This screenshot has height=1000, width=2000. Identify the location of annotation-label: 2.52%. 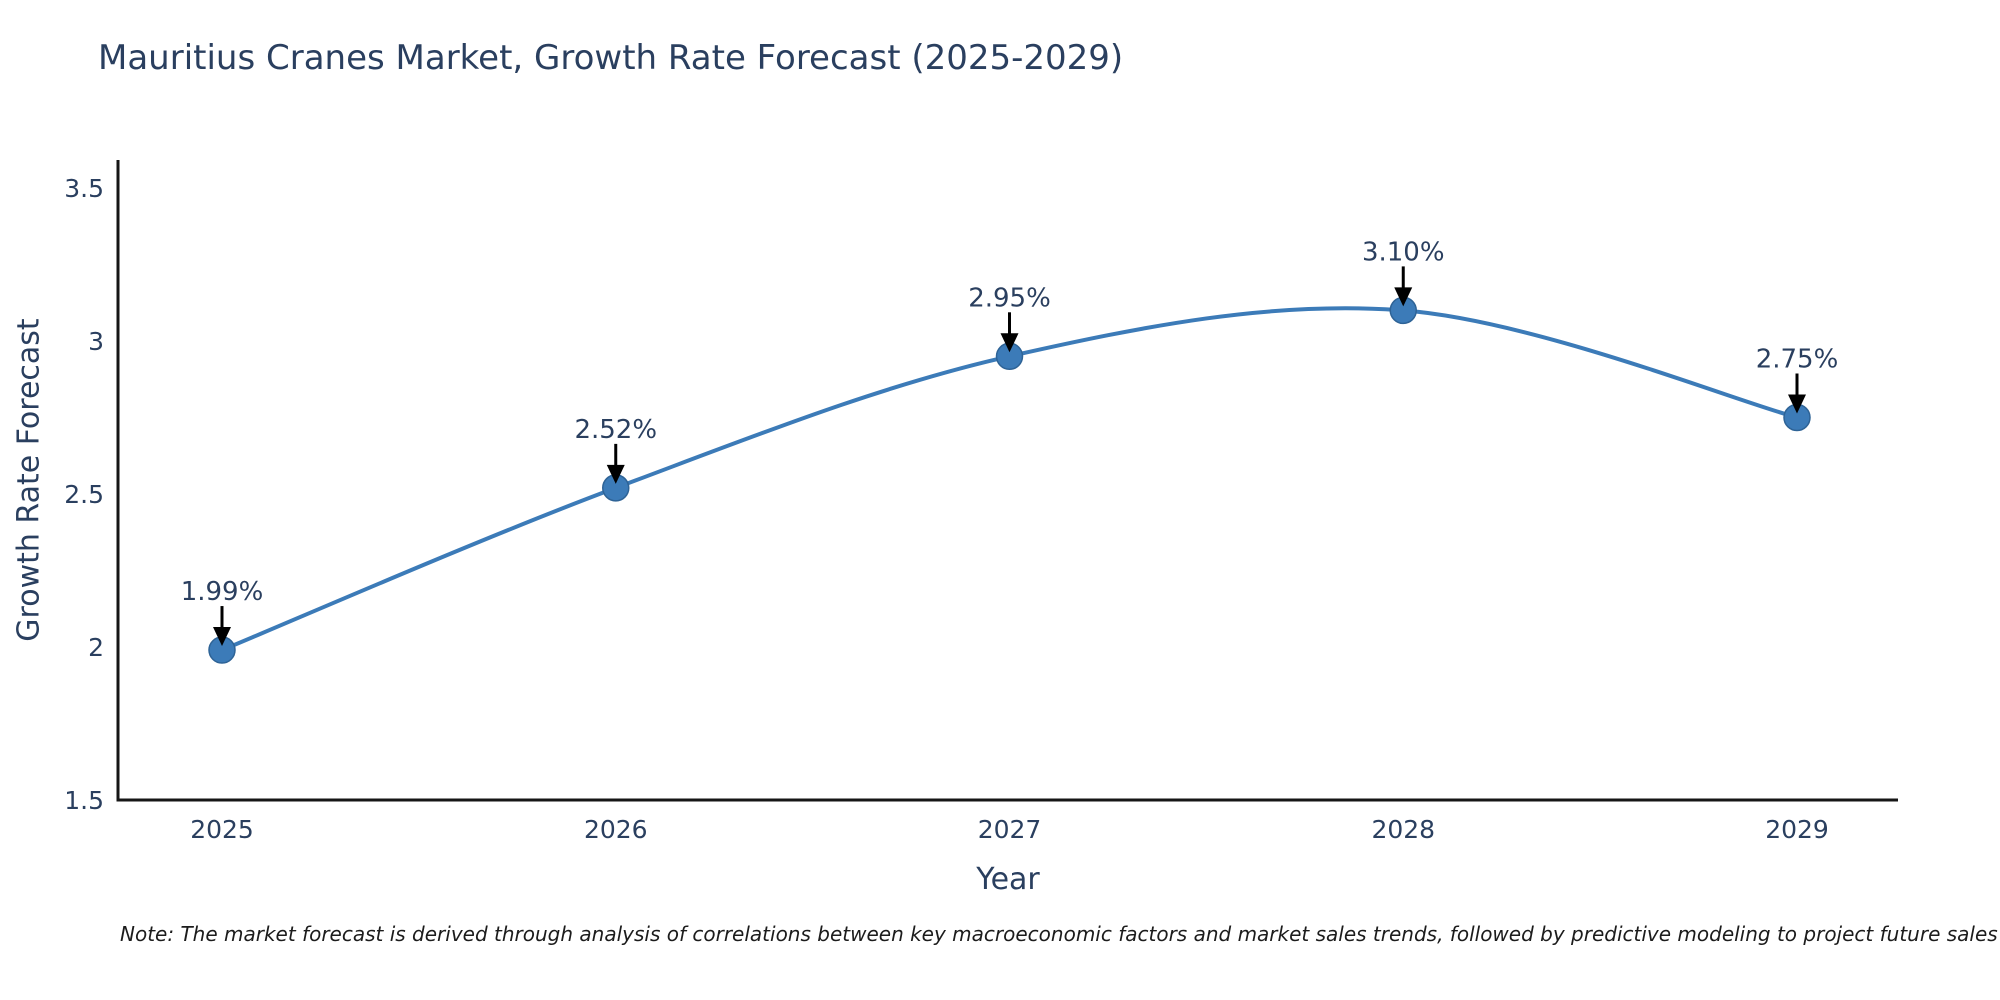
(615, 430).